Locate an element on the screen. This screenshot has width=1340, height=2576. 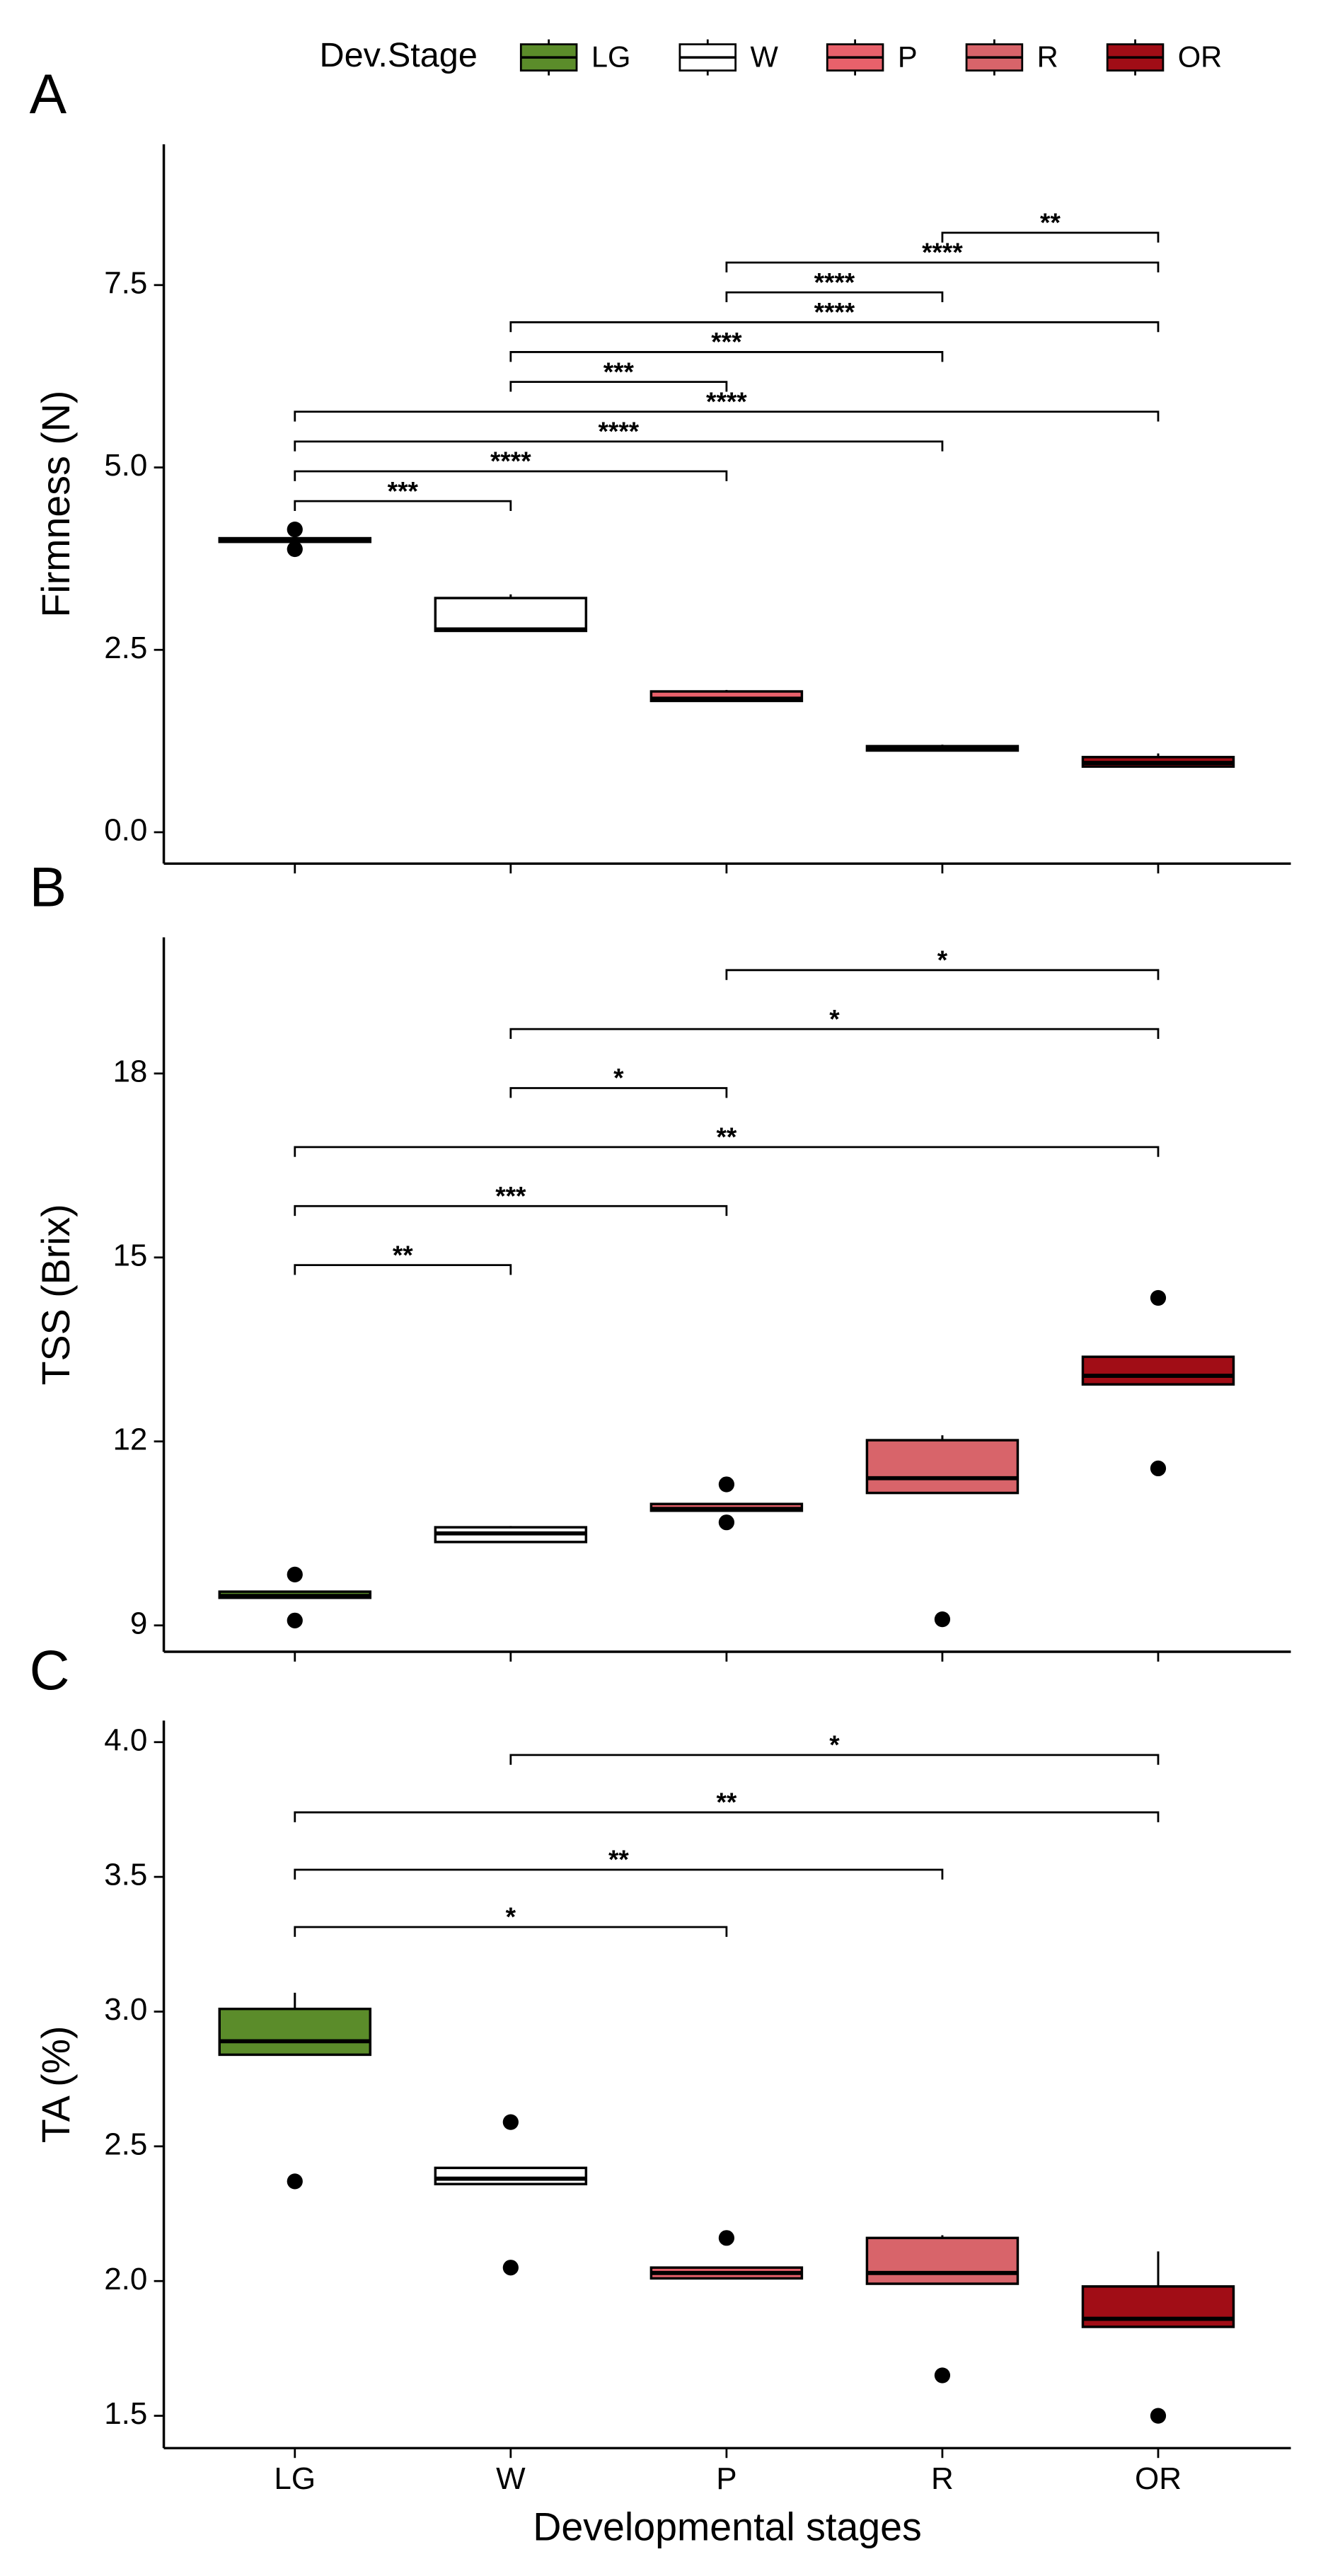
legend-label: P is located at coordinates (908, 57).